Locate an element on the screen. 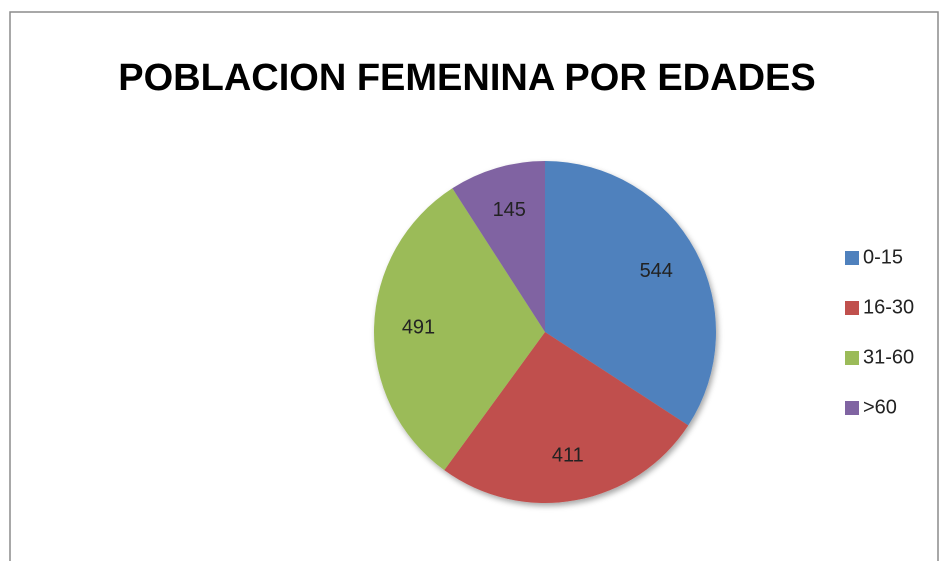 Image resolution: width=941 pixels, height=561 pixels. legend-label: 16-30 is located at coordinates (888, 307).